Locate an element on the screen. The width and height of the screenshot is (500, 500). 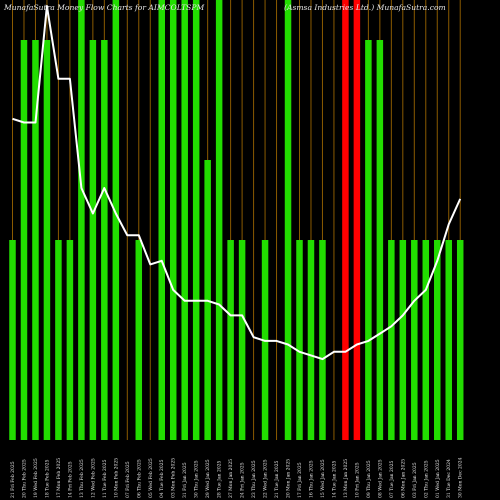
x-tick-label: 05 Wed Feb 2025 is located at coordinates (151, 478).